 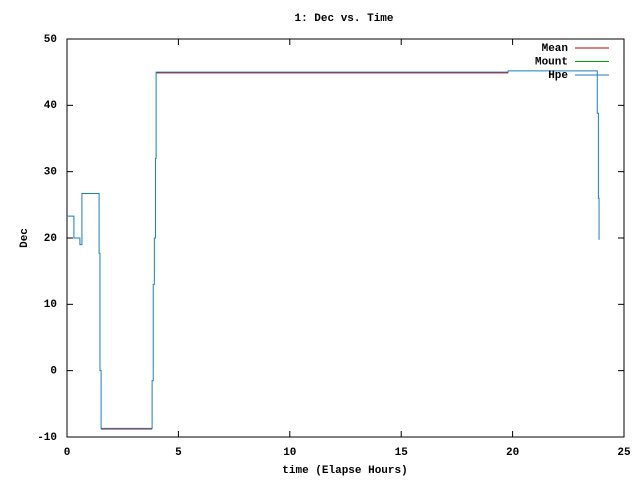 What do you see at coordinates (50, 40) in the screenshot?
I see `y-tick-label: 50` at bounding box center [50, 40].